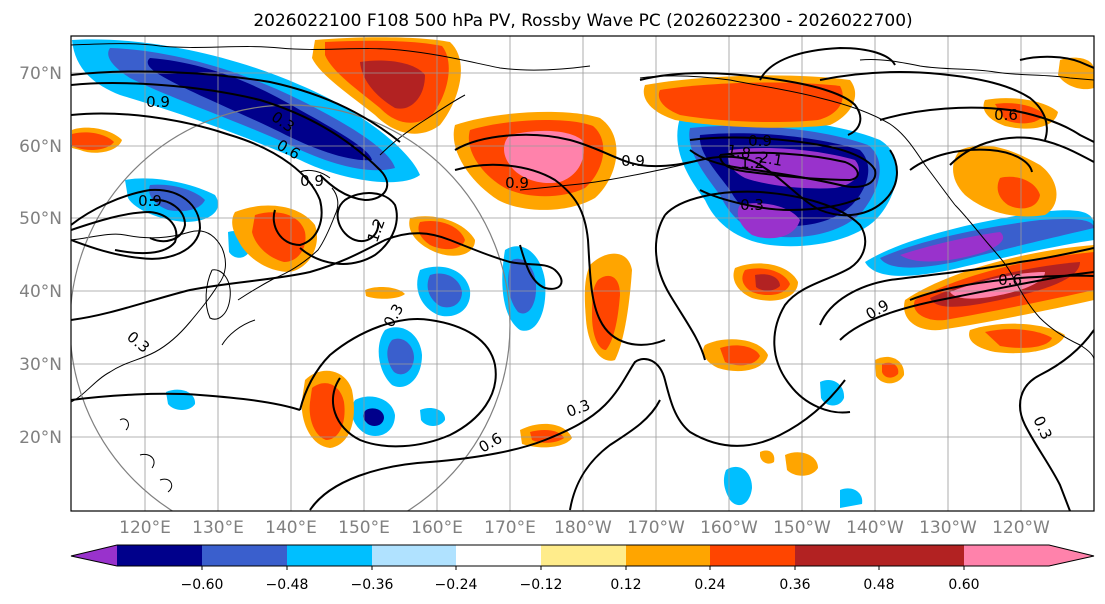  I want to click on lon-label: 160°W, so click(729, 528).